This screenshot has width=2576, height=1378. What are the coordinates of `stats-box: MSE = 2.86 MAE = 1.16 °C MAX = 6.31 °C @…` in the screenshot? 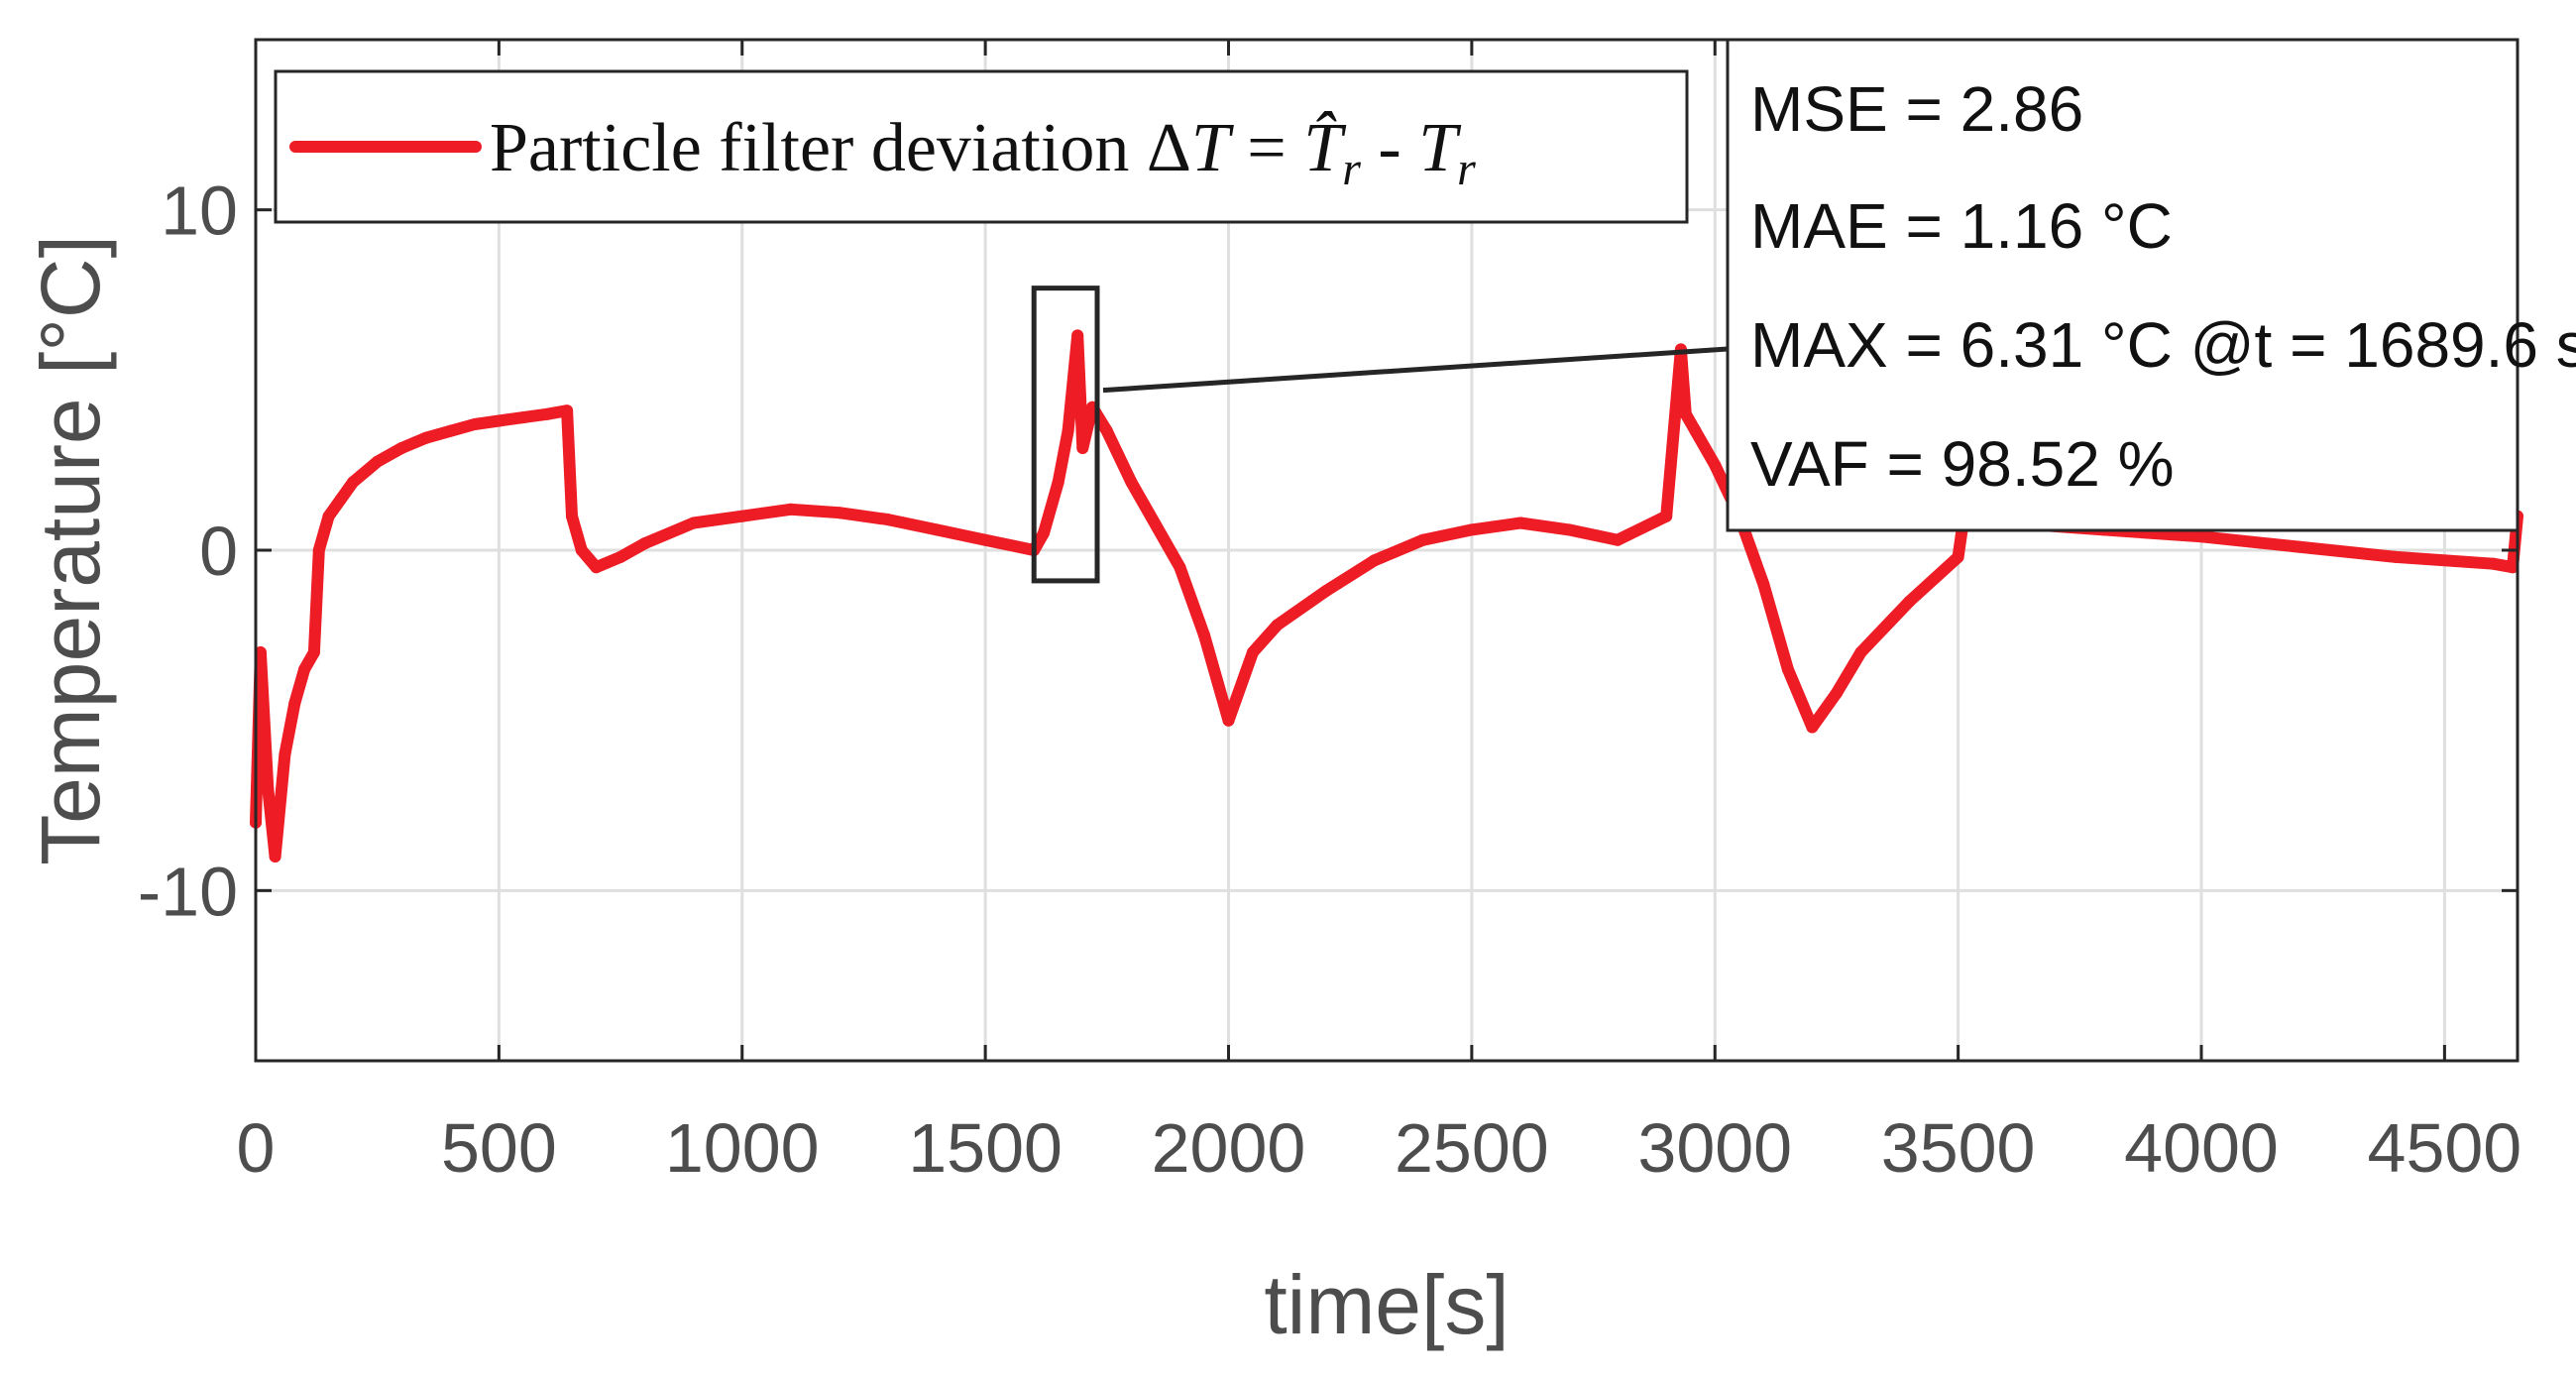 It's located at (2151, 285).